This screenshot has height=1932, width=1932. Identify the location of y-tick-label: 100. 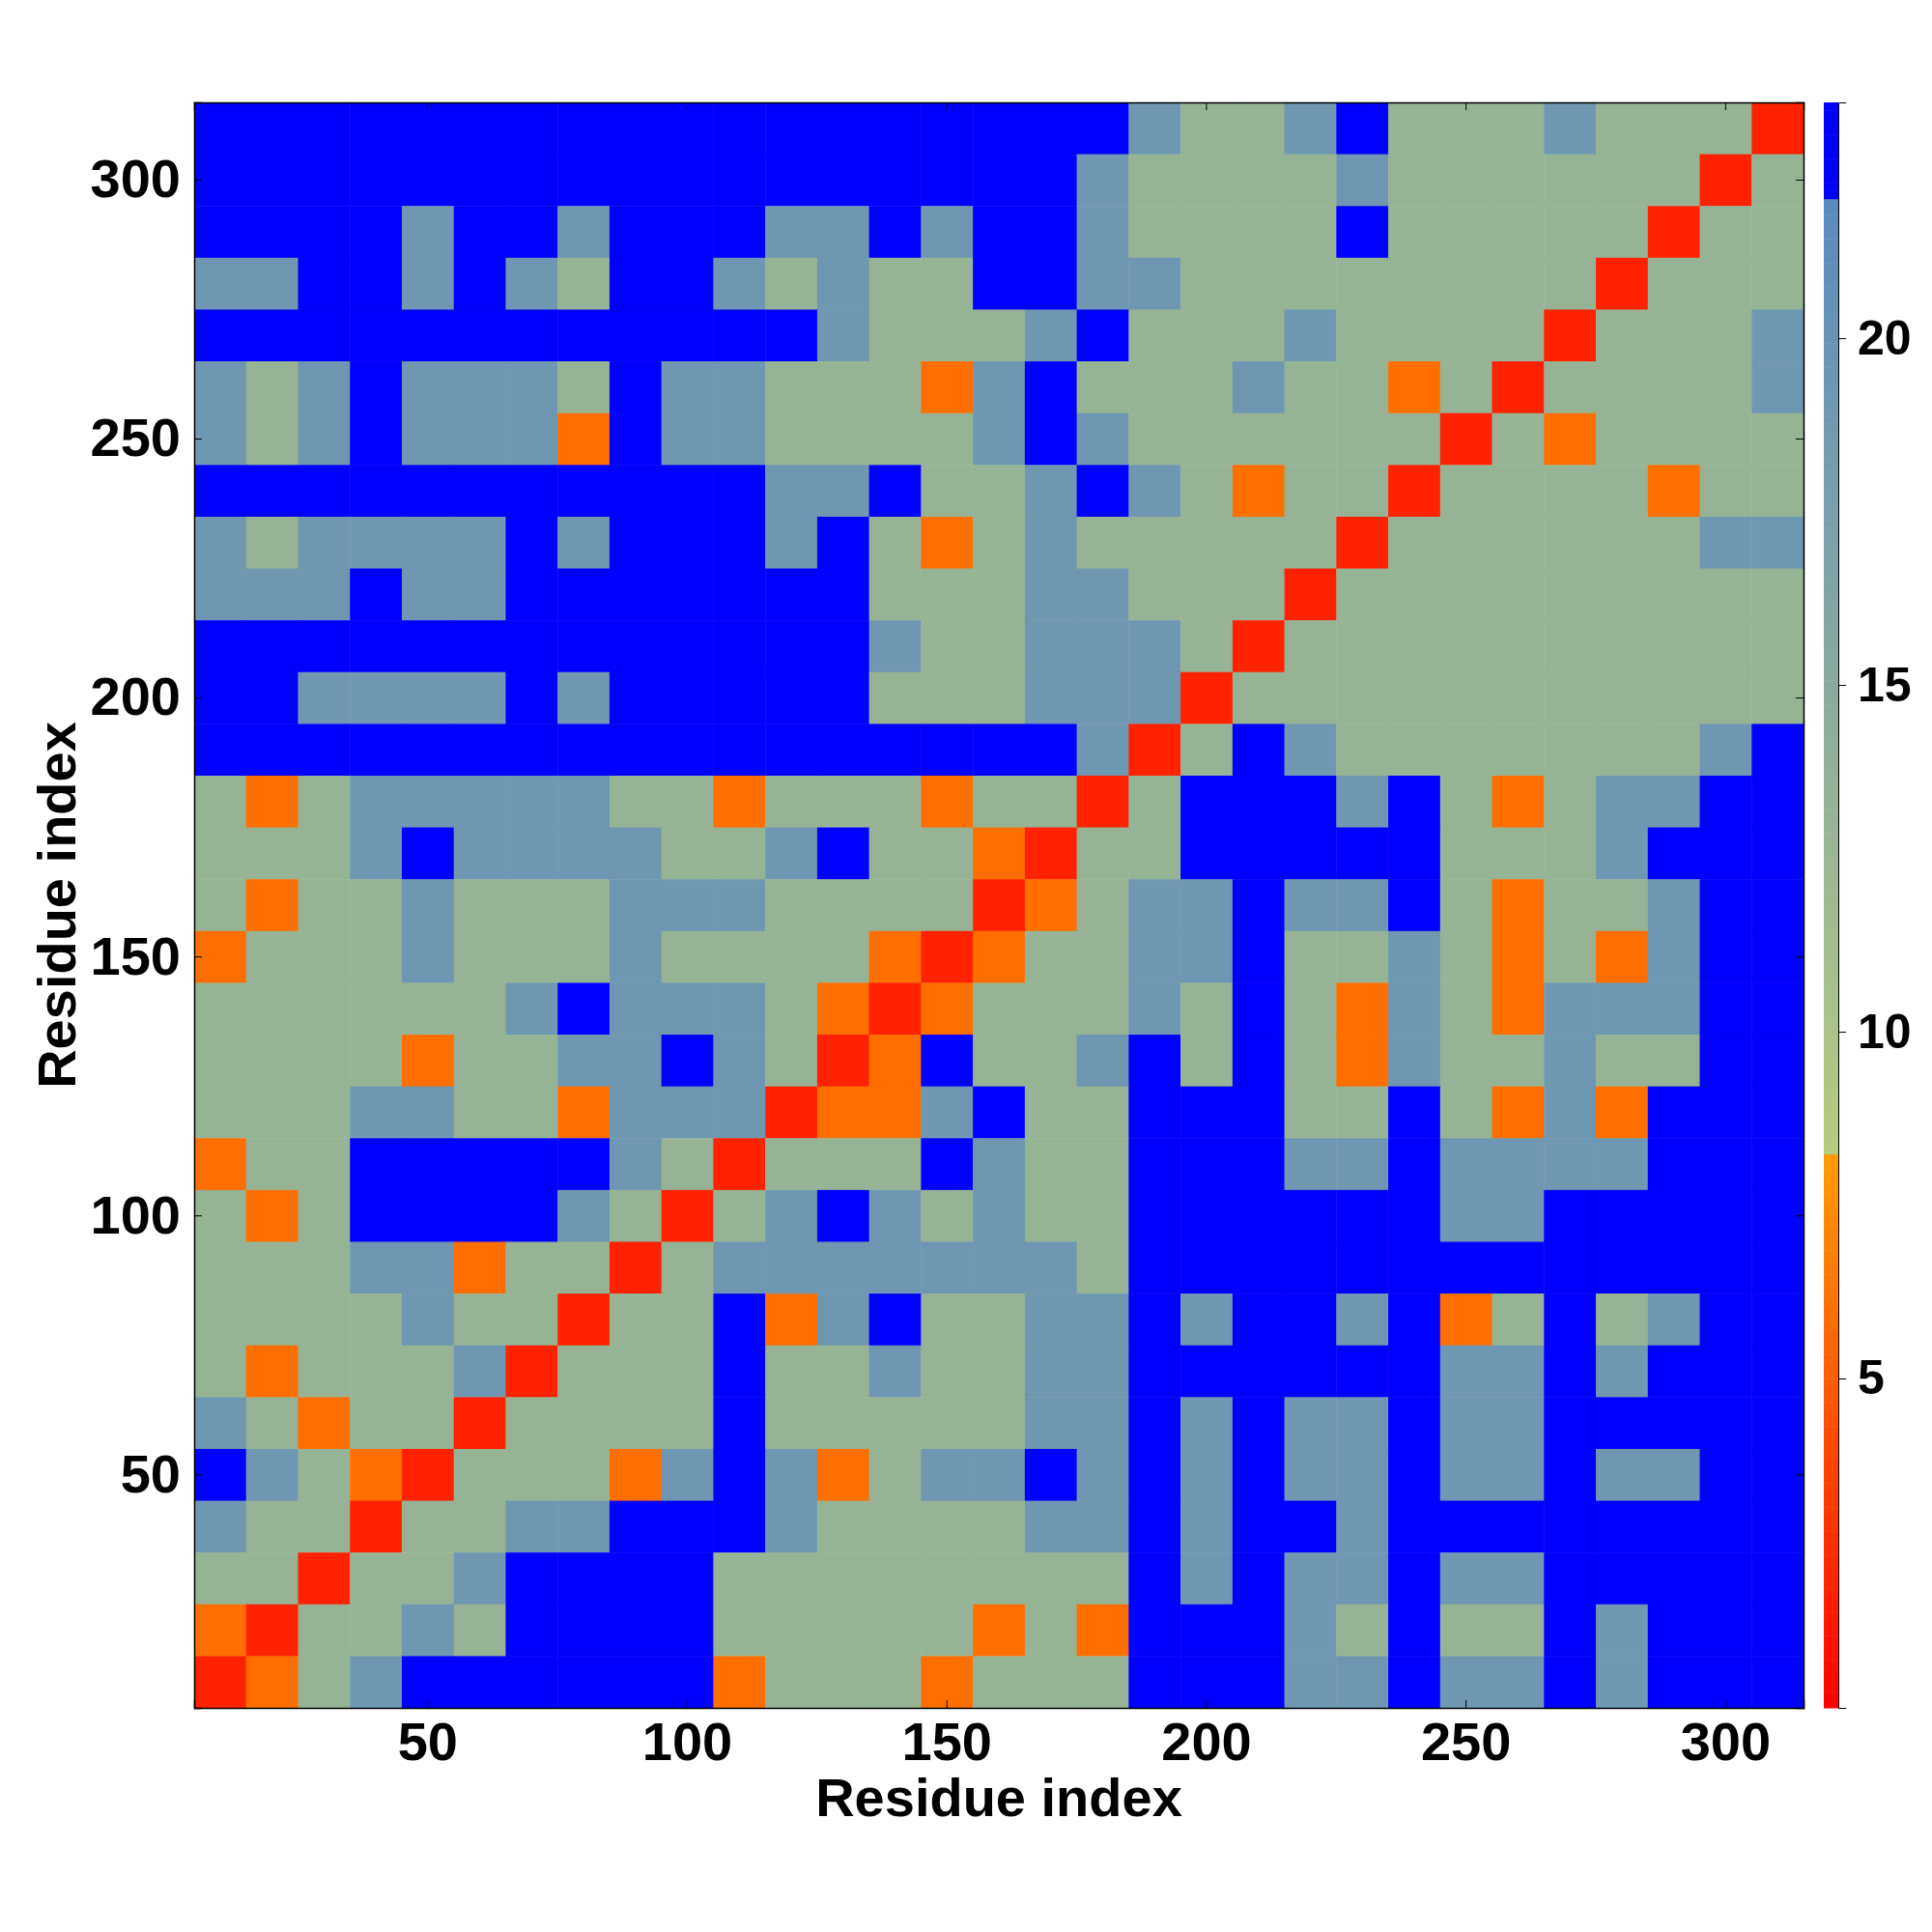
(135, 1214).